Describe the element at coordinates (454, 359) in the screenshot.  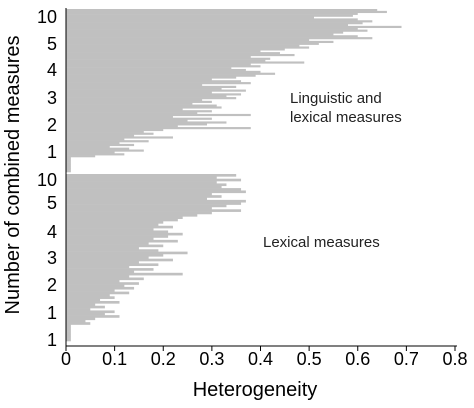
I see `x-tick-label: 0.8` at that location.